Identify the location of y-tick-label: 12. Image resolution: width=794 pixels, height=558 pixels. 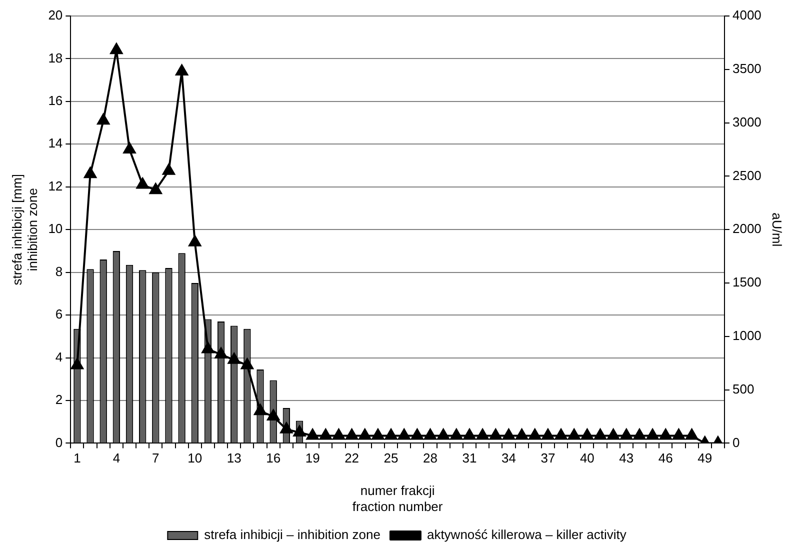
(55, 186).